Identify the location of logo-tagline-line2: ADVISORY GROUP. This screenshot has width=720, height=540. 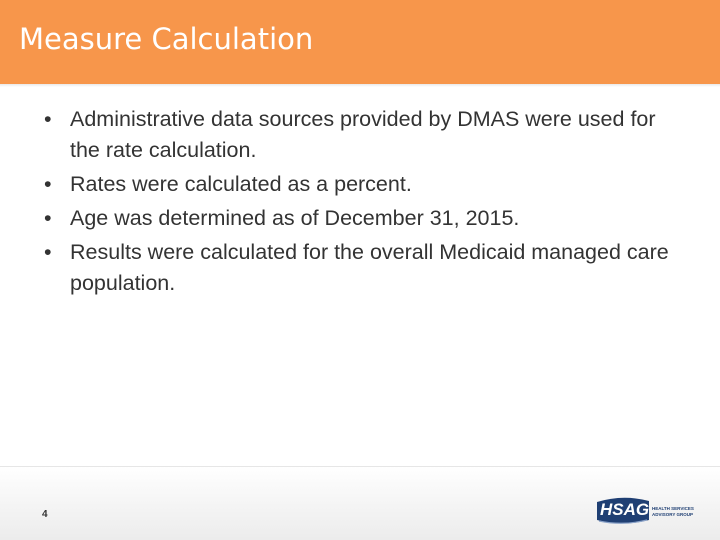
(673, 514).